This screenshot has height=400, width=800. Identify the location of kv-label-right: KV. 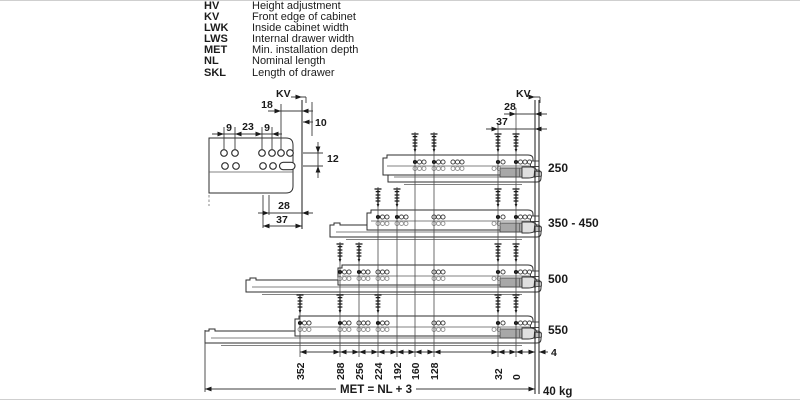
(523, 94).